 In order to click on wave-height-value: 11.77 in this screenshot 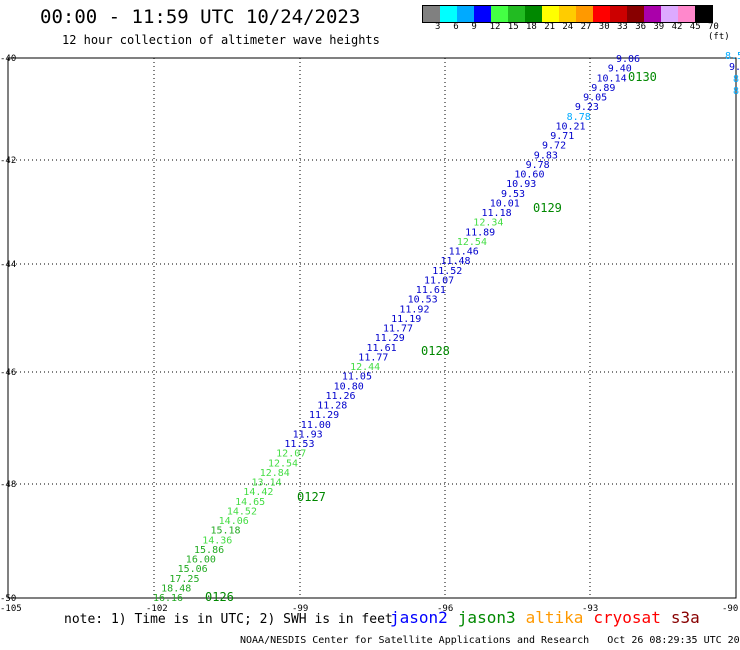, I will do `click(398, 329)`.